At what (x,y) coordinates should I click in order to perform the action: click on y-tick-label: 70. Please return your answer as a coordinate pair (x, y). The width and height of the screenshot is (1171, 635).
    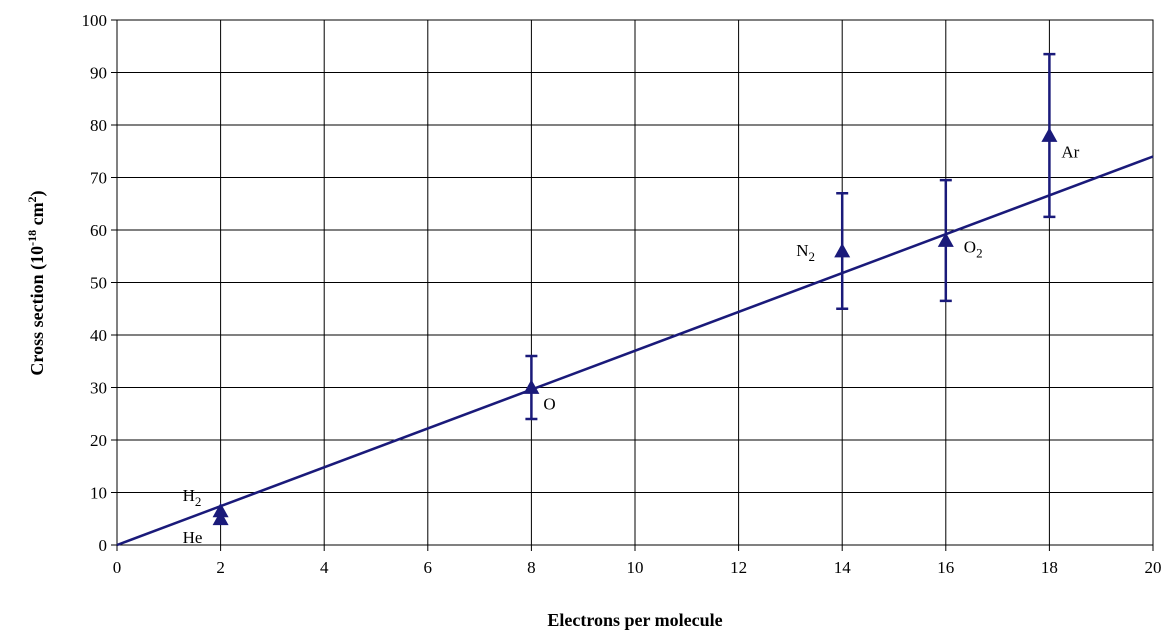
    Looking at the image, I should click on (98, 178).